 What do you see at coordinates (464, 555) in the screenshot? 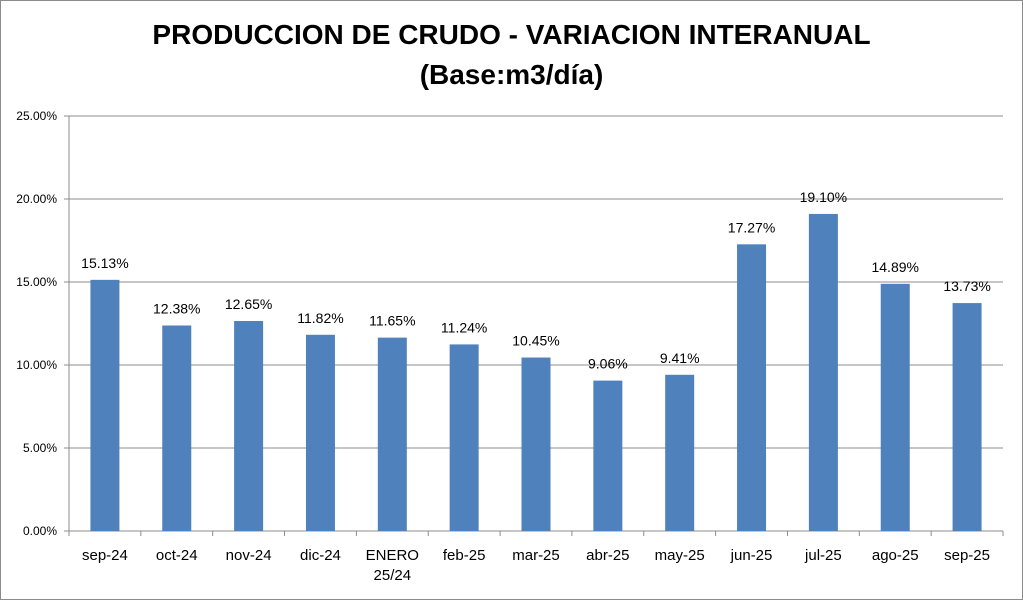
I see `x-tick-label: feb-25` at bounding box center [464, 555].